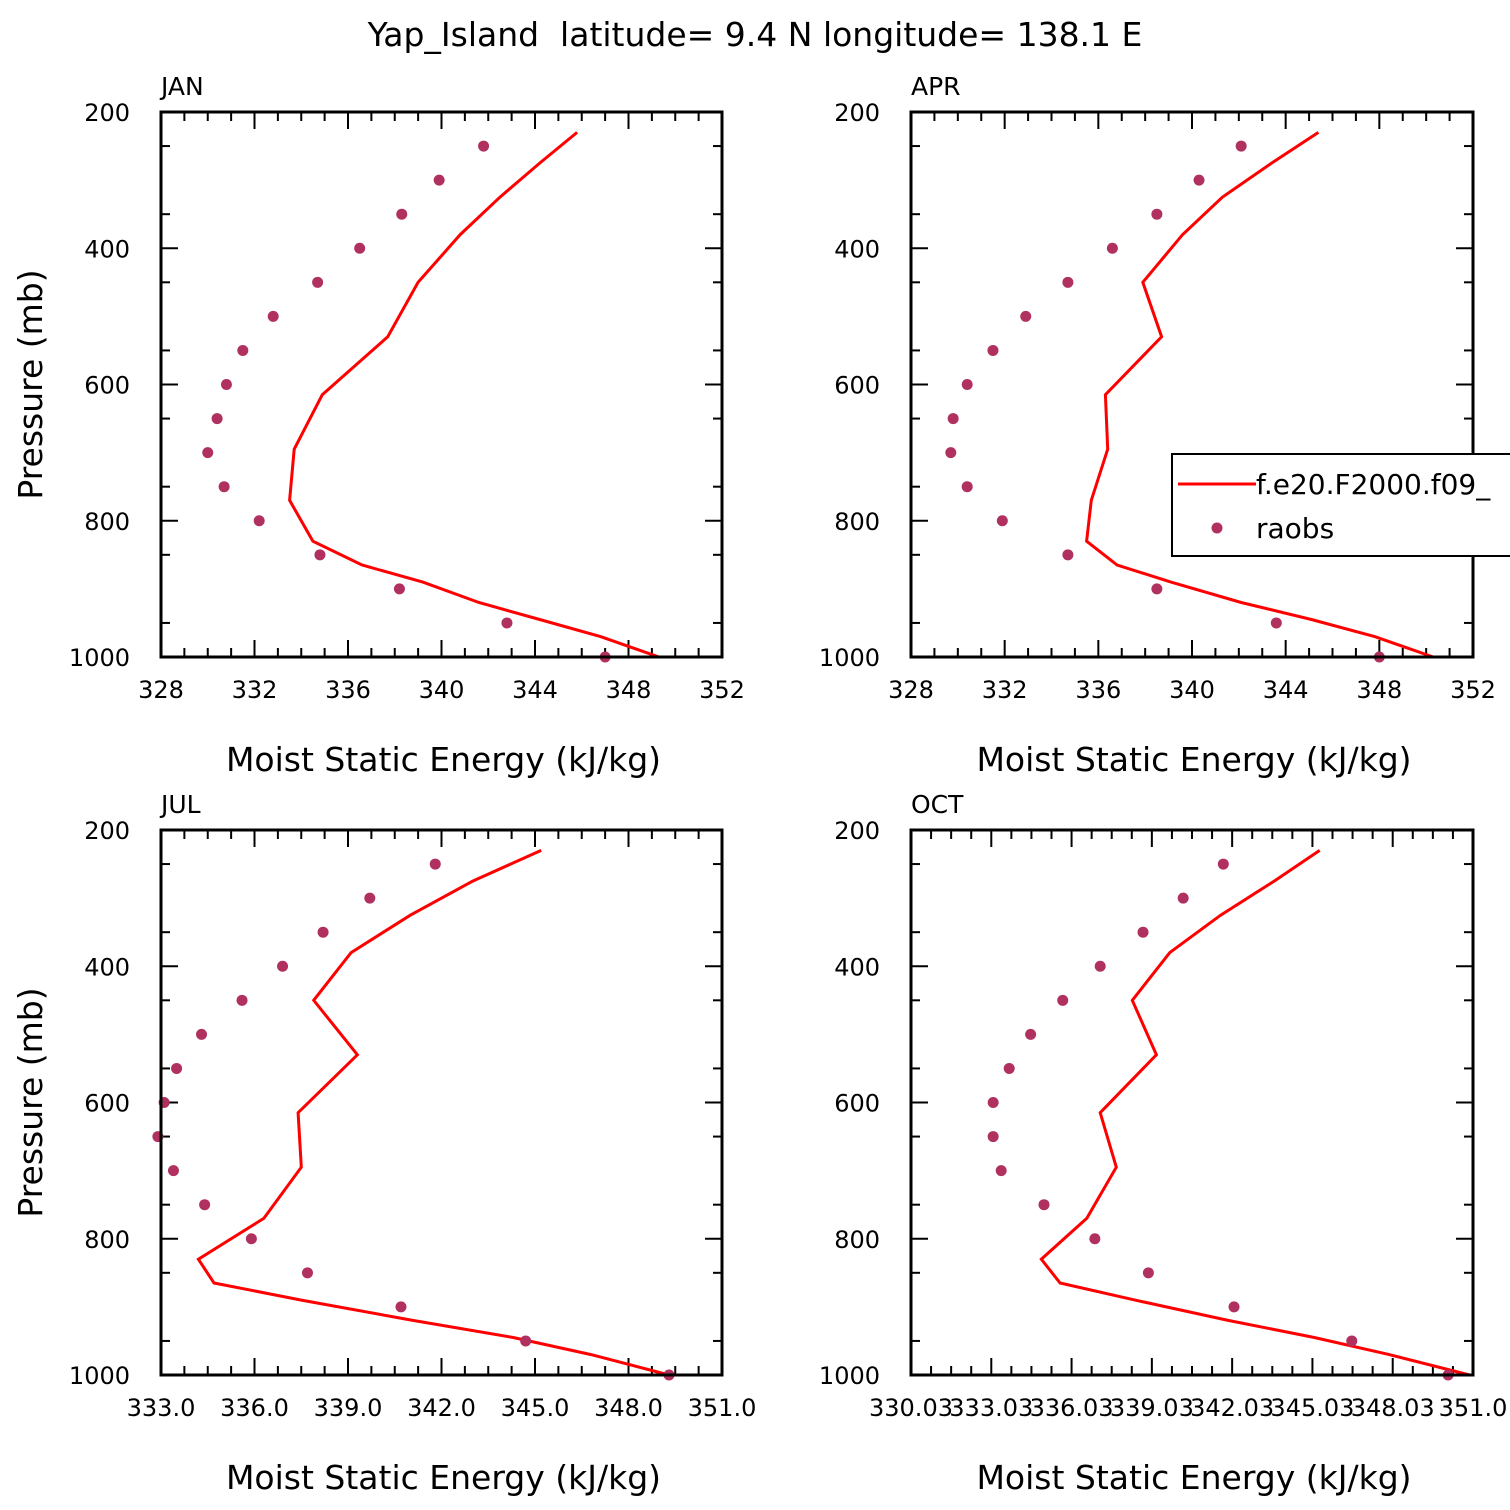 Image resolution: width=1510 pixels, height=1510 pixels. I want to click on x-tick-label: 340, so click(1192, 690).